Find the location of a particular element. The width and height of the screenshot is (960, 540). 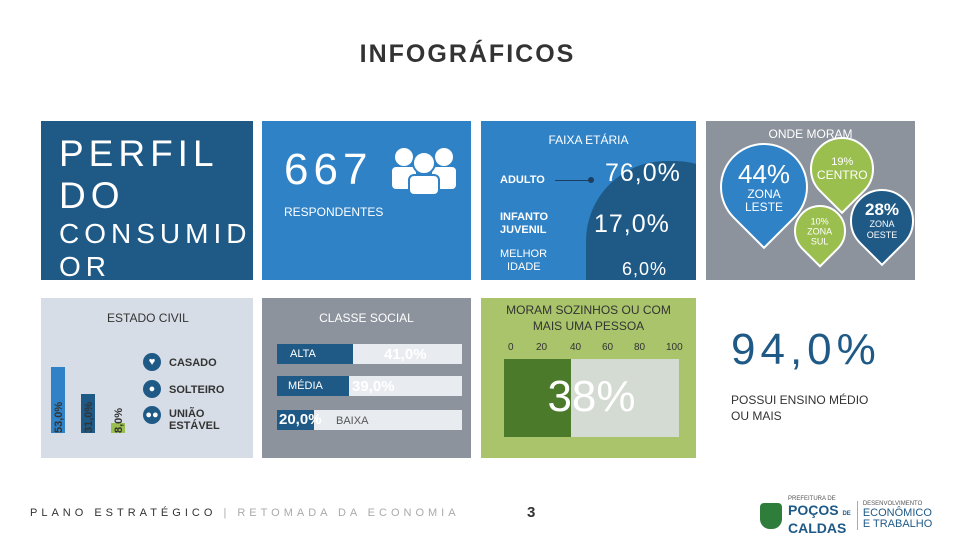

faixa-etaria-title: FAIXA ETÁRIA is located at coordinates (588, 140).